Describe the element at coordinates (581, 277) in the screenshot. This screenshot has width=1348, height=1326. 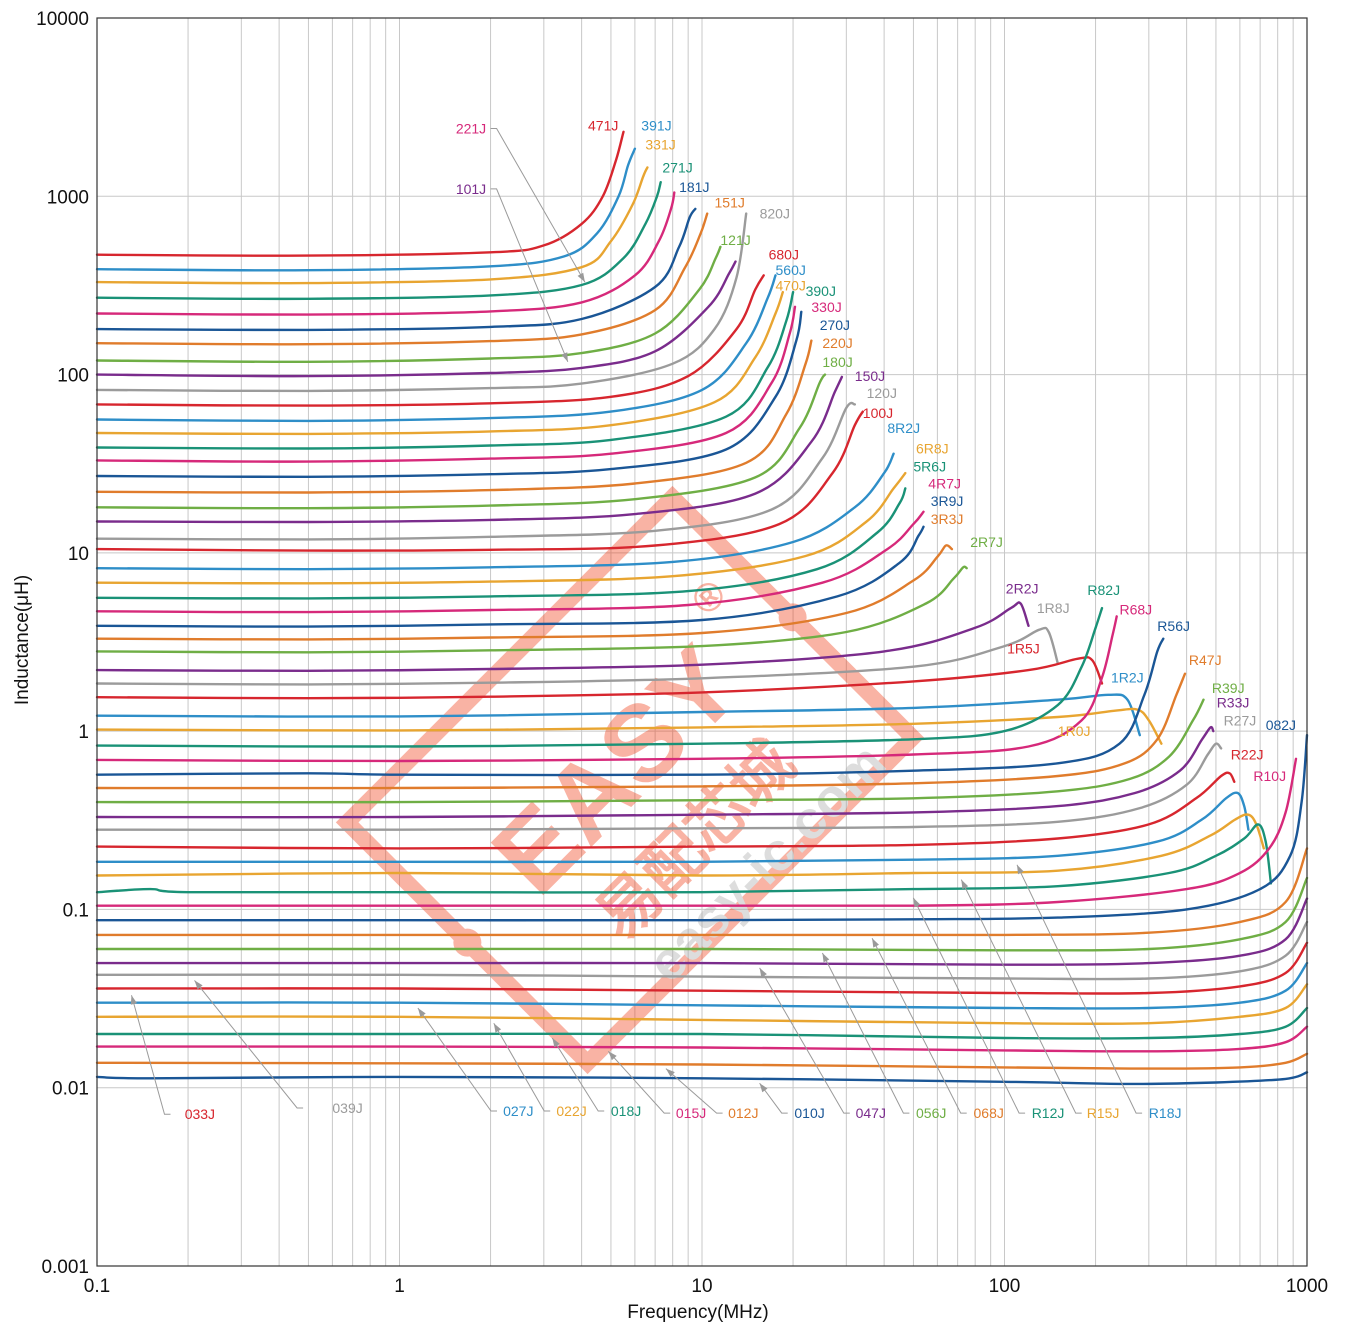
I see `leader-arrow-221j` at that location.